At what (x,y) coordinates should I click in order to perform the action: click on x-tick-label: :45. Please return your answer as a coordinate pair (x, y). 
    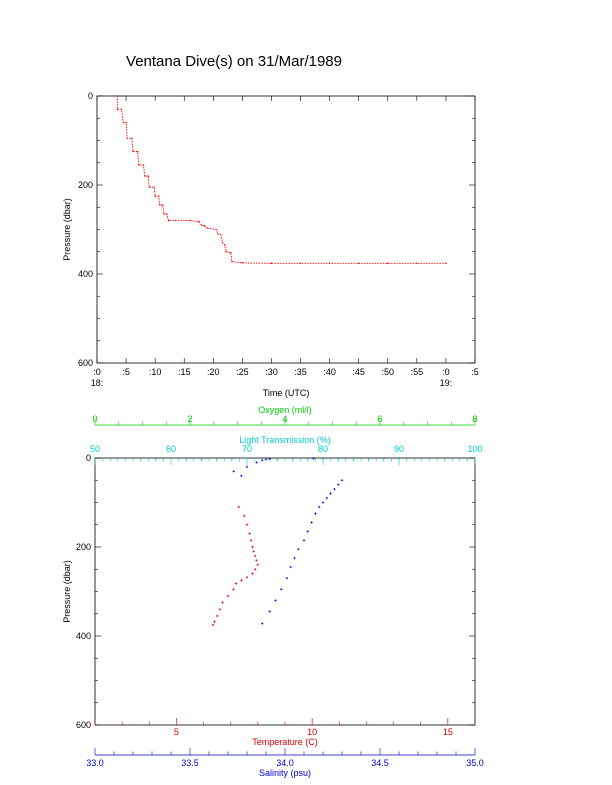
    Looking at the image, I should click on (358, 372).